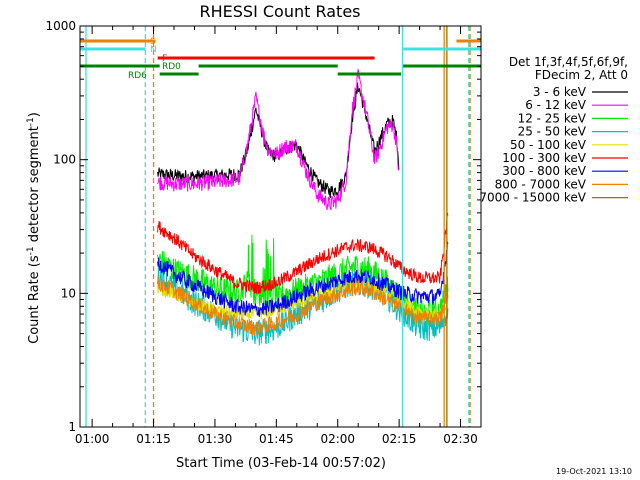 The image size is (640, 480). I want to click on legend-header-2: FDecim 2, Att 0, so click(581, 75).